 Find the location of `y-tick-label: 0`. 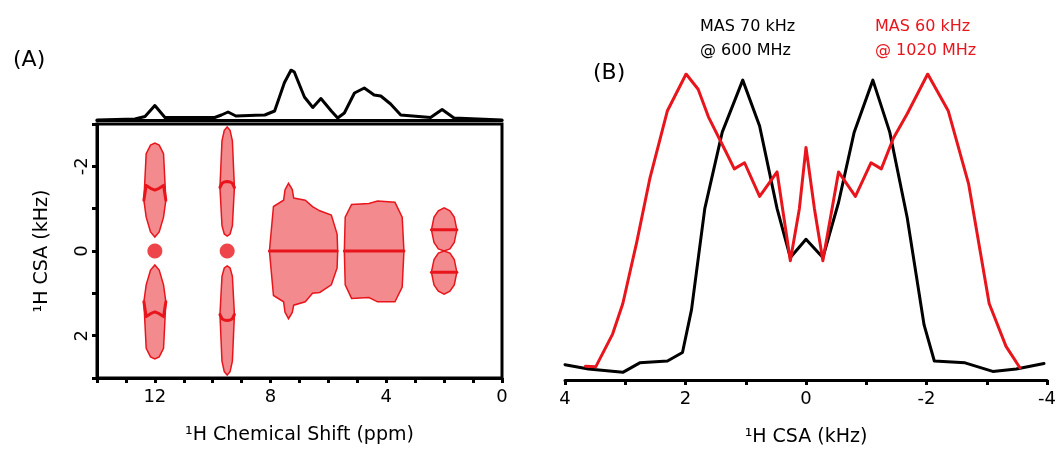

y-tick-label: 0 is located at coordinates (80, 251).